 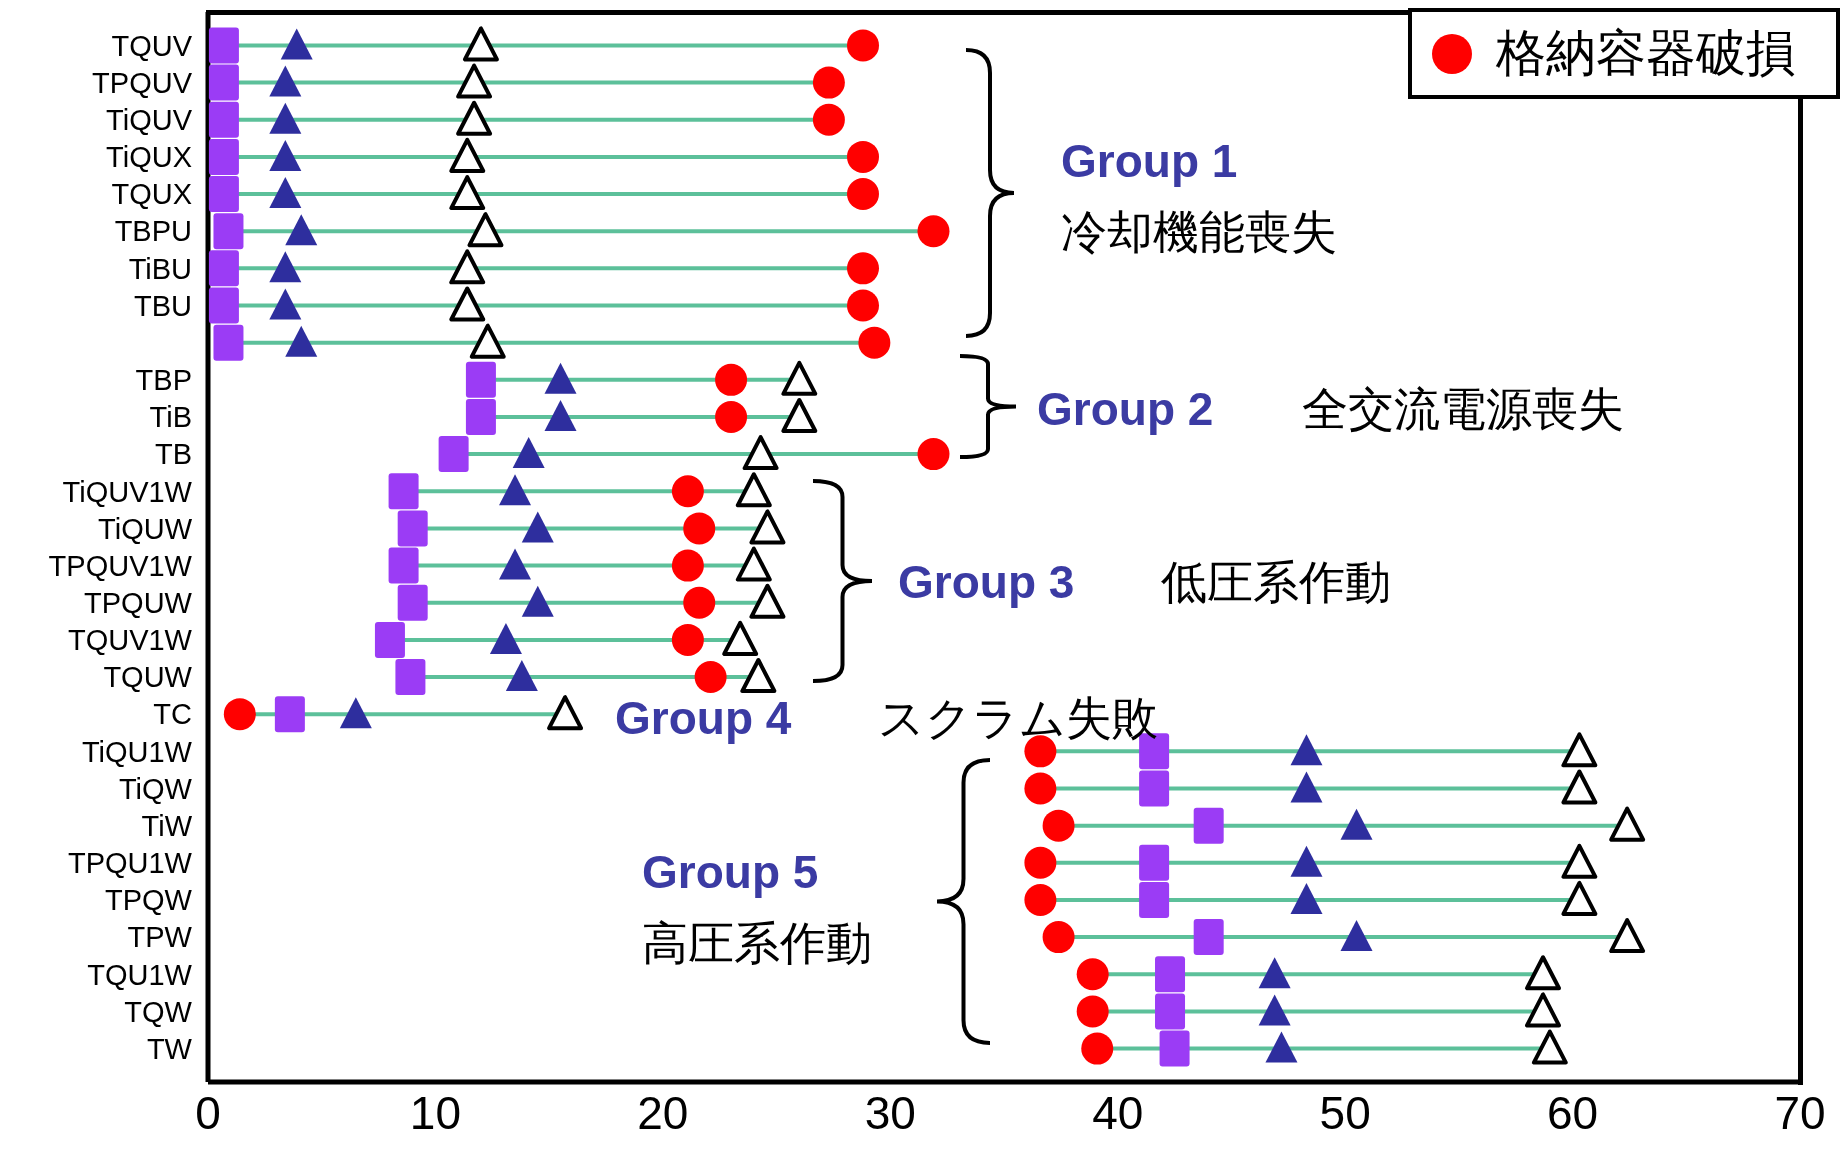 I want to click on legend-label: 格納容器破損, so click(x=1646, y=53).